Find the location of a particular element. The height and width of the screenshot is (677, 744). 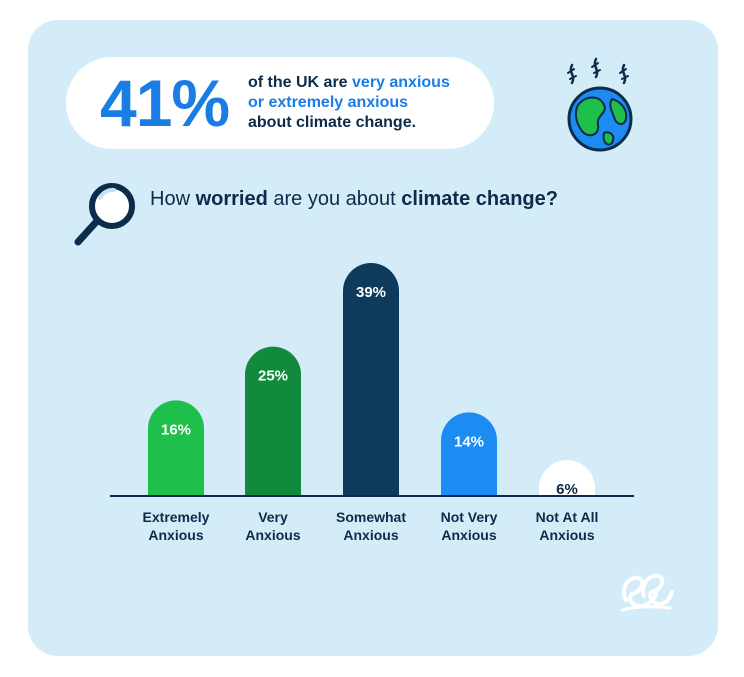

category-label-2-0: Somewhat is located at coordinates (371, 517).